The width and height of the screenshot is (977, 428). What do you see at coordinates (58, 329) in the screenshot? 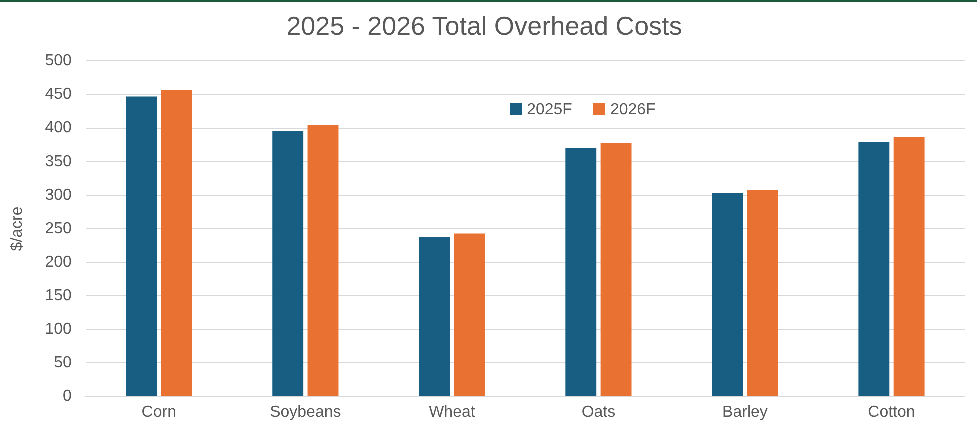
I see `y-tick-label: 100` at bounding box center [58, 329].